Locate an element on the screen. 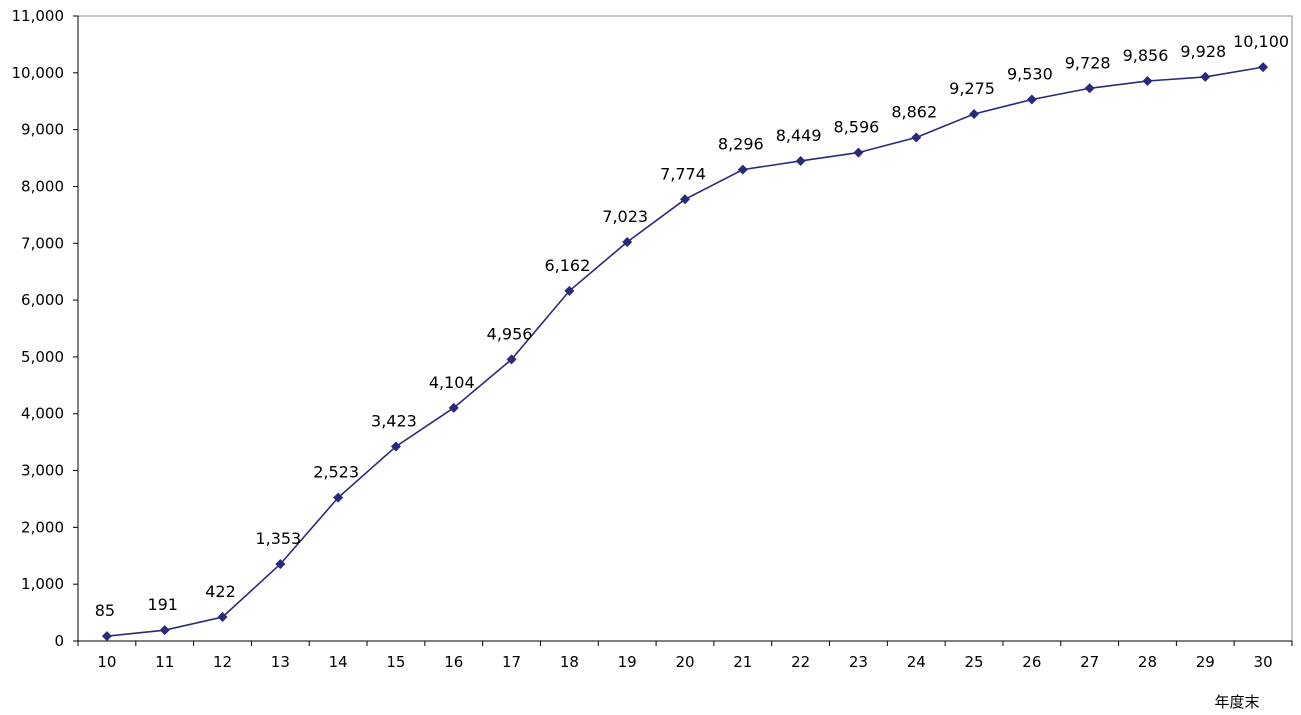 This screenshot has height=715, width=1301. x-tick-label: 12 is located at coordinates (222, 662).